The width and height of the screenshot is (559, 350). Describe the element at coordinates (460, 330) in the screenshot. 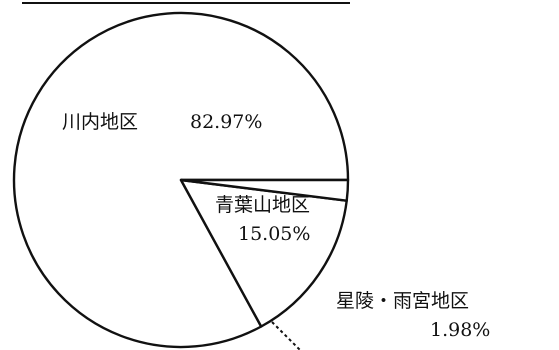

I see `slice-value-seiryo-amamiya: 1.98%` at that location.